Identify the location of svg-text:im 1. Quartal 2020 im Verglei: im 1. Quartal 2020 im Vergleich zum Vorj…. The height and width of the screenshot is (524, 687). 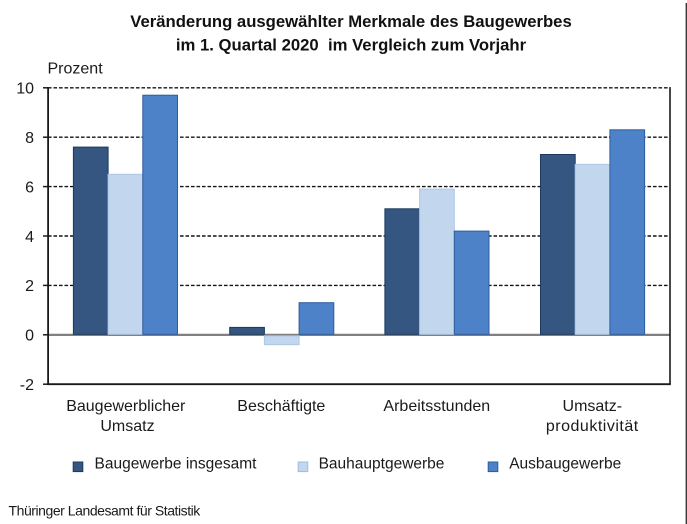
(351, 44).